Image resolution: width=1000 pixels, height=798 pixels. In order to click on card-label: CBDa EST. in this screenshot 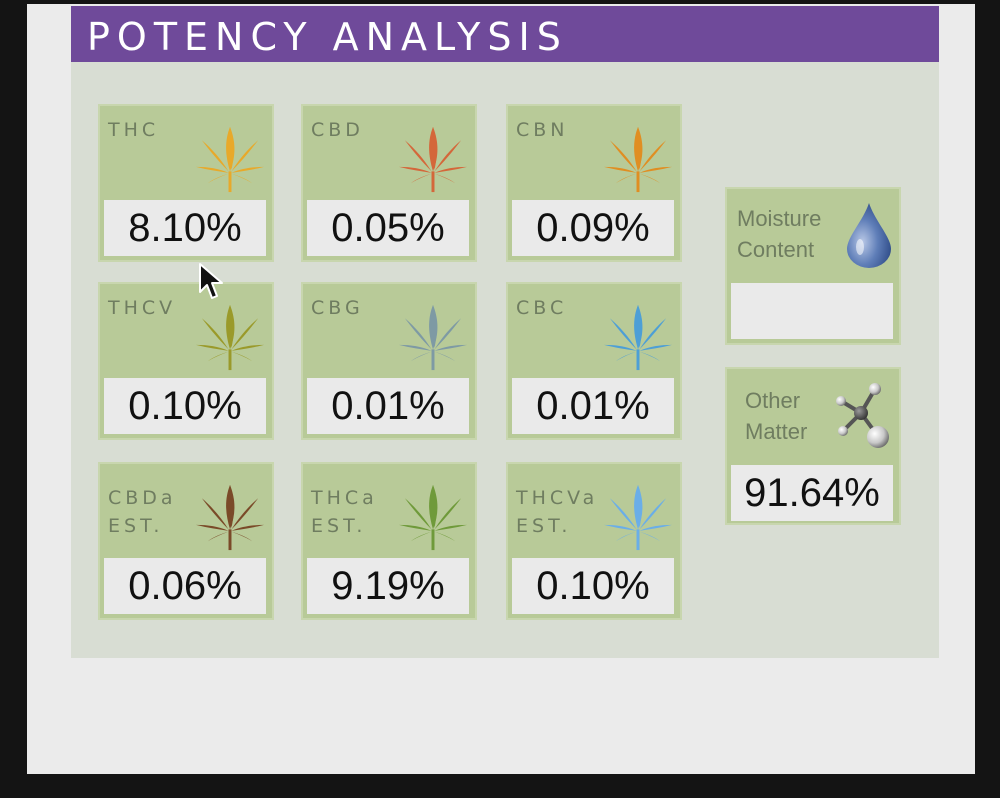, I will do `click(142, 512)`.